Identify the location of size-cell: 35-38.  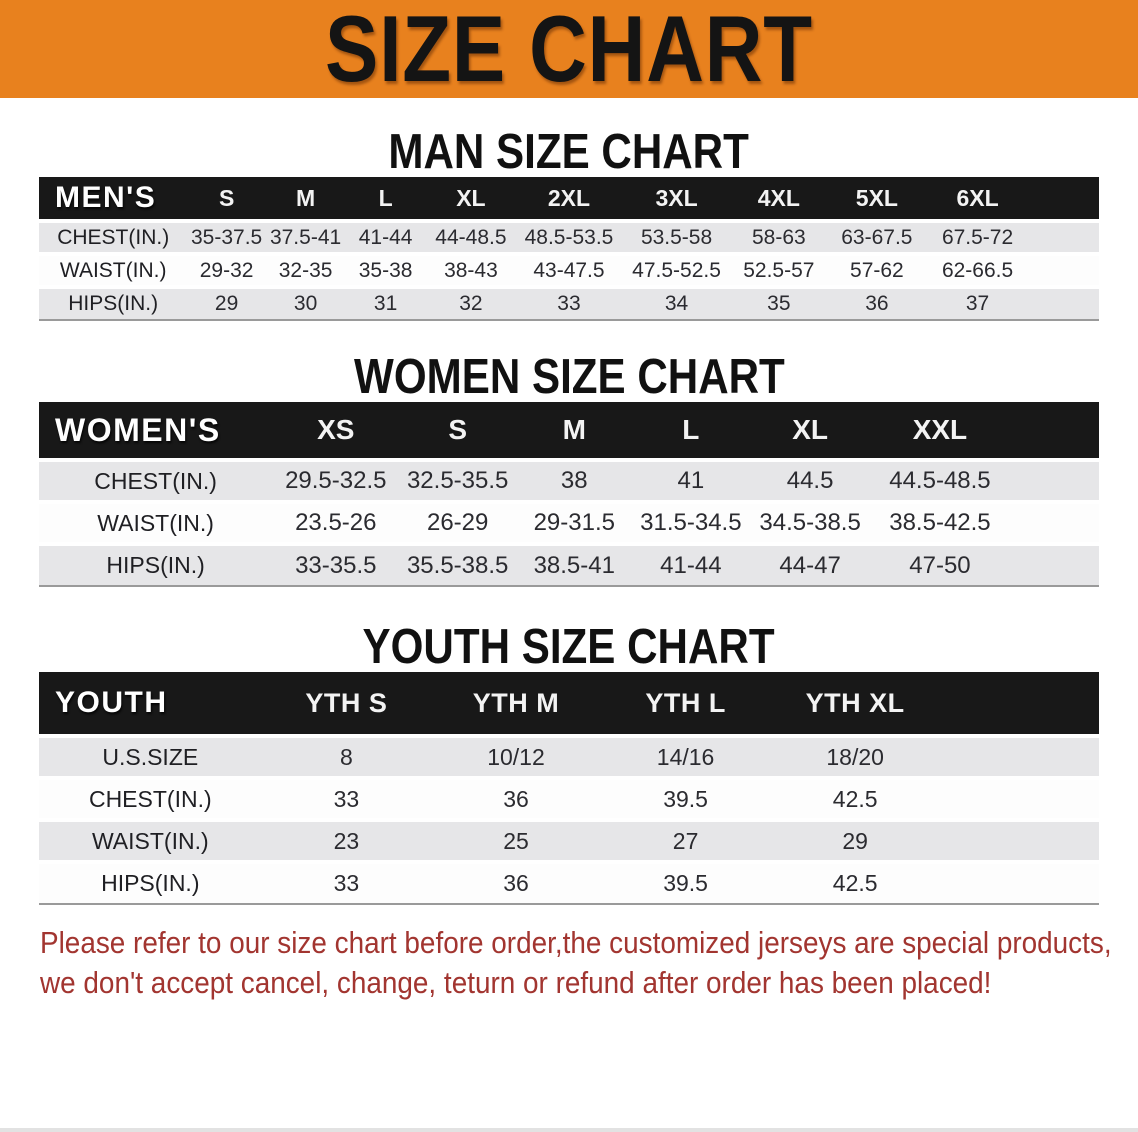
(385, 270).